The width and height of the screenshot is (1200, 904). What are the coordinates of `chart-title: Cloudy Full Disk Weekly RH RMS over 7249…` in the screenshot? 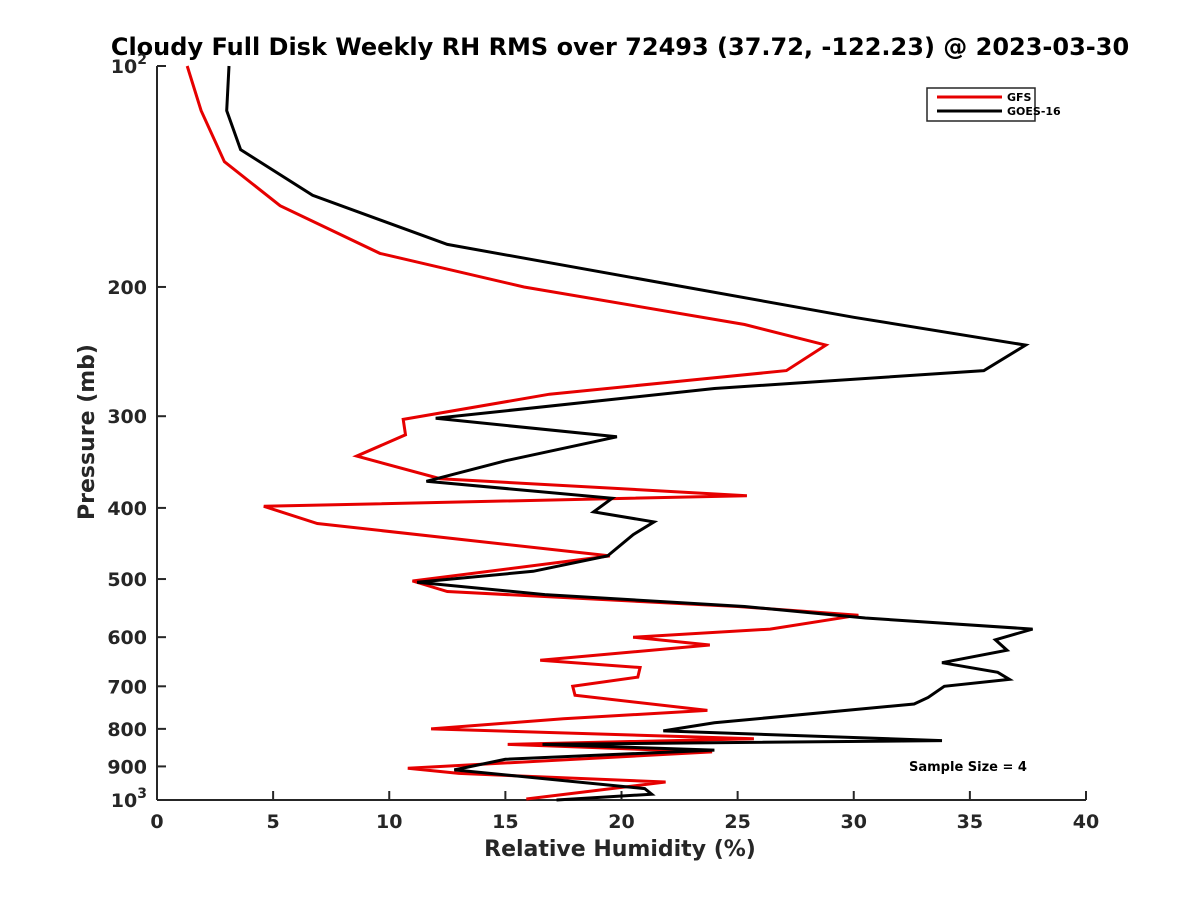 It's located at (620, 47).